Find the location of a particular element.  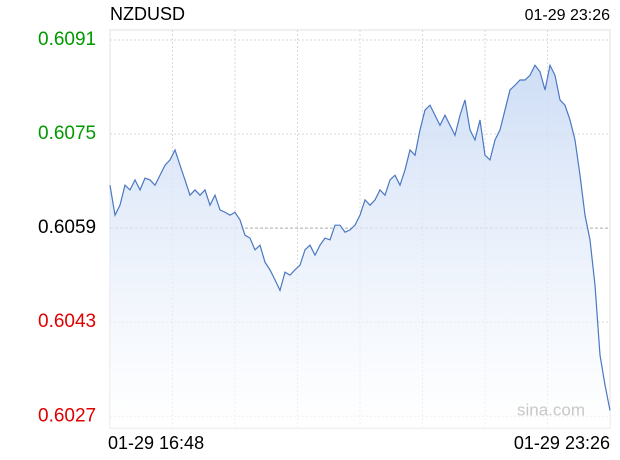

y-tick-label: 0.6043 is located at coordinates (67, 321).